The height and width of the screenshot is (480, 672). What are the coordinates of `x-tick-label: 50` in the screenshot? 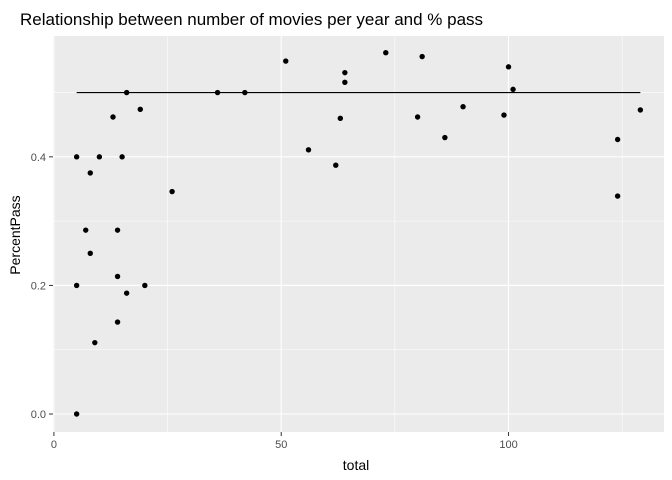 It's located at (281, 445).